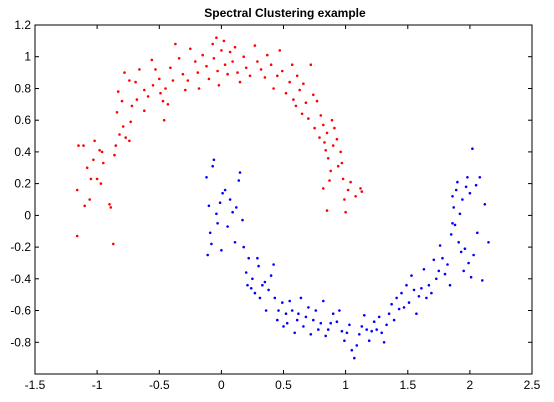  I want to click on x-tick-label: -1, so click(97, 385).